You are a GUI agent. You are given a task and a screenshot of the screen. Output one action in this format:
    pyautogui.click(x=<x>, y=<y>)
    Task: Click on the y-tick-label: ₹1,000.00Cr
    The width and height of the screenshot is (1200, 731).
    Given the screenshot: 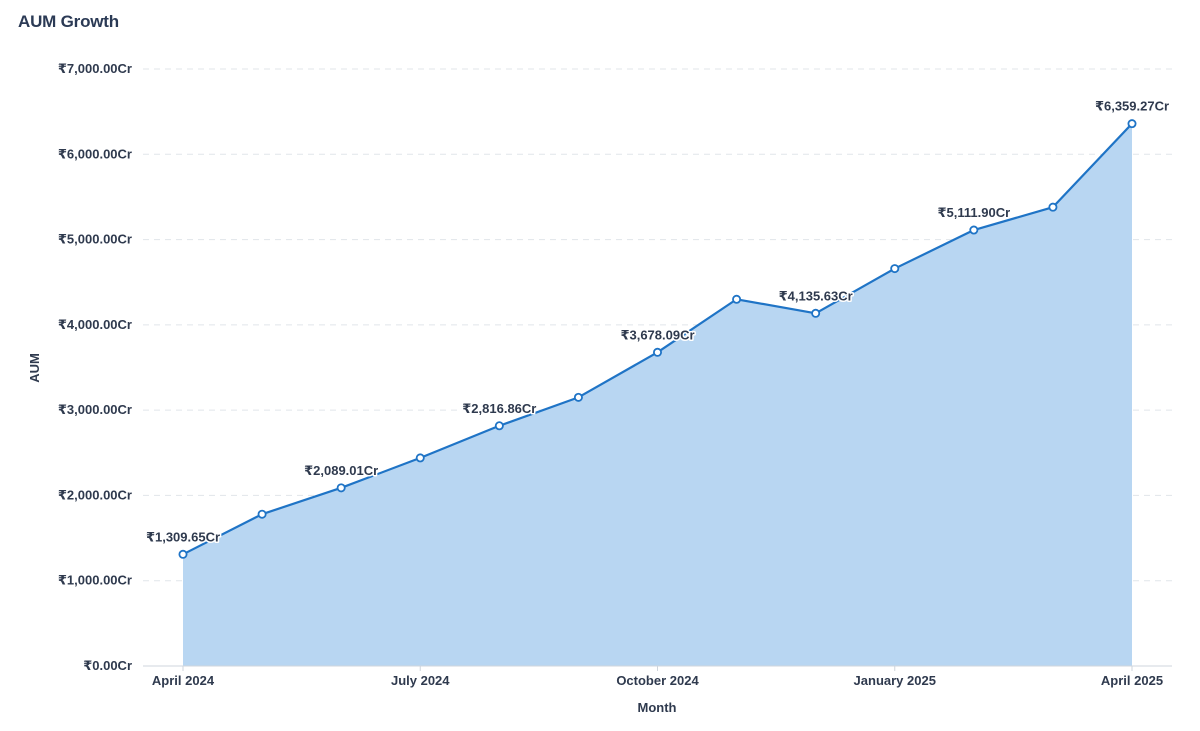 What is the action you would take?
    pyautogui.click(x=95, y=580)
    